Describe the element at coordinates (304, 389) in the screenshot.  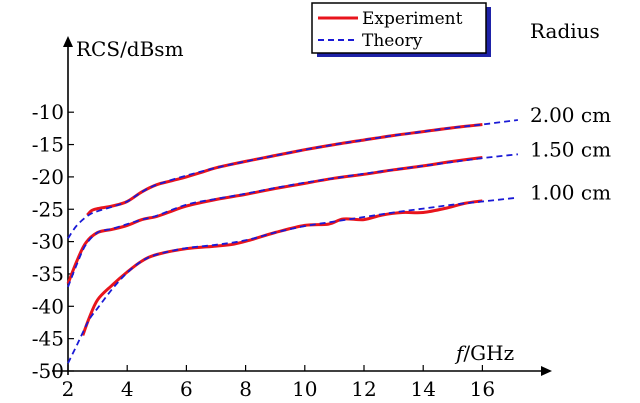
I see `x-tick-label: 10` at that location.